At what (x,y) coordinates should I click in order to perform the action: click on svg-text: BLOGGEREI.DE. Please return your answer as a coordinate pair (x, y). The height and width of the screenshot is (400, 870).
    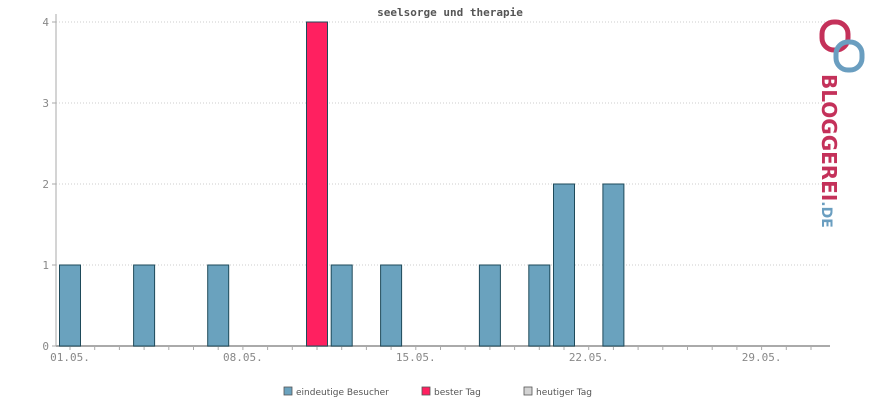
    Looking at the image, I should click on (829, 151).